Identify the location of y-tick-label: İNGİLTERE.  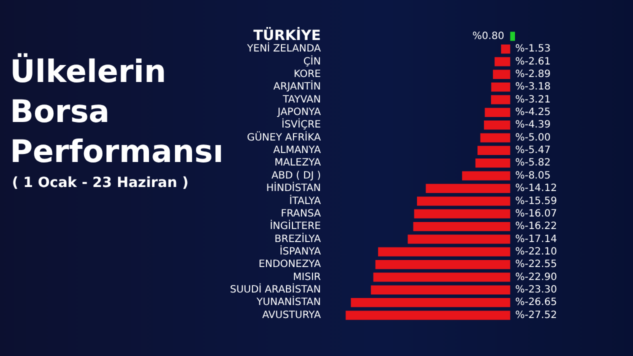
(295, 225).